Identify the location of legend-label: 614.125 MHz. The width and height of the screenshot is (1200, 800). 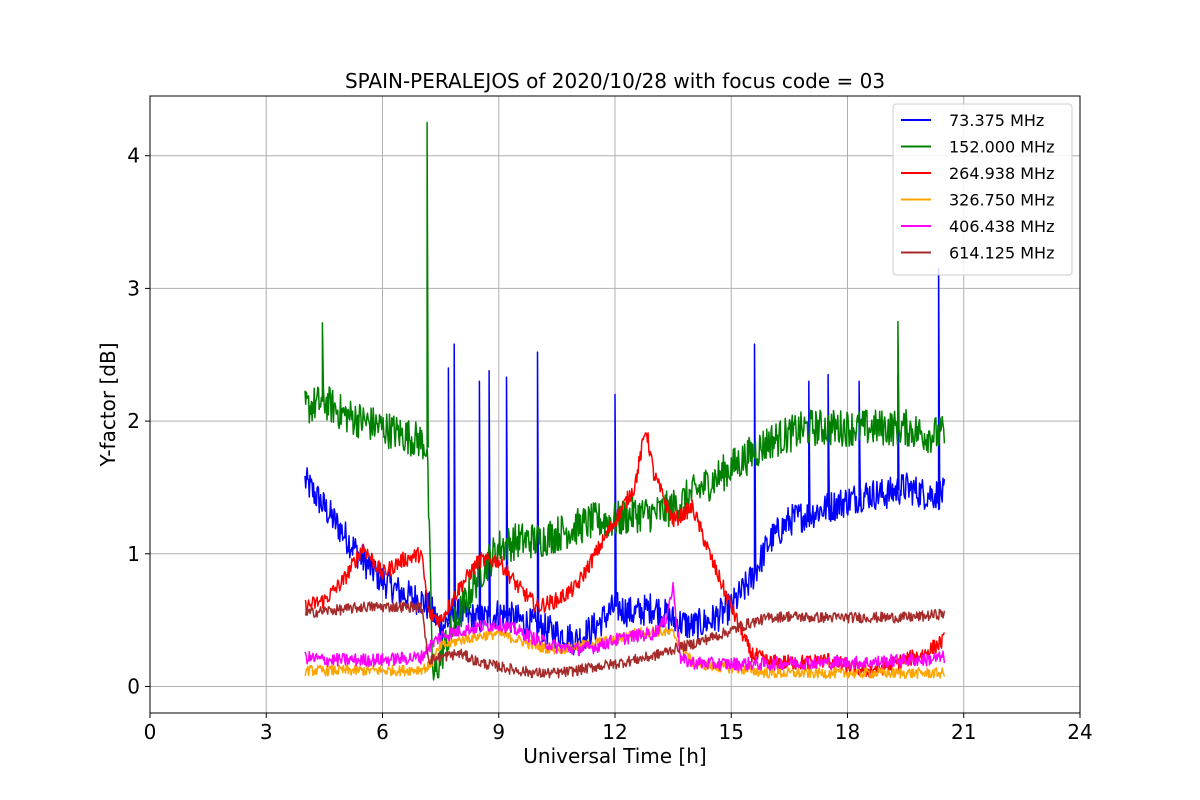
(1001, 253).